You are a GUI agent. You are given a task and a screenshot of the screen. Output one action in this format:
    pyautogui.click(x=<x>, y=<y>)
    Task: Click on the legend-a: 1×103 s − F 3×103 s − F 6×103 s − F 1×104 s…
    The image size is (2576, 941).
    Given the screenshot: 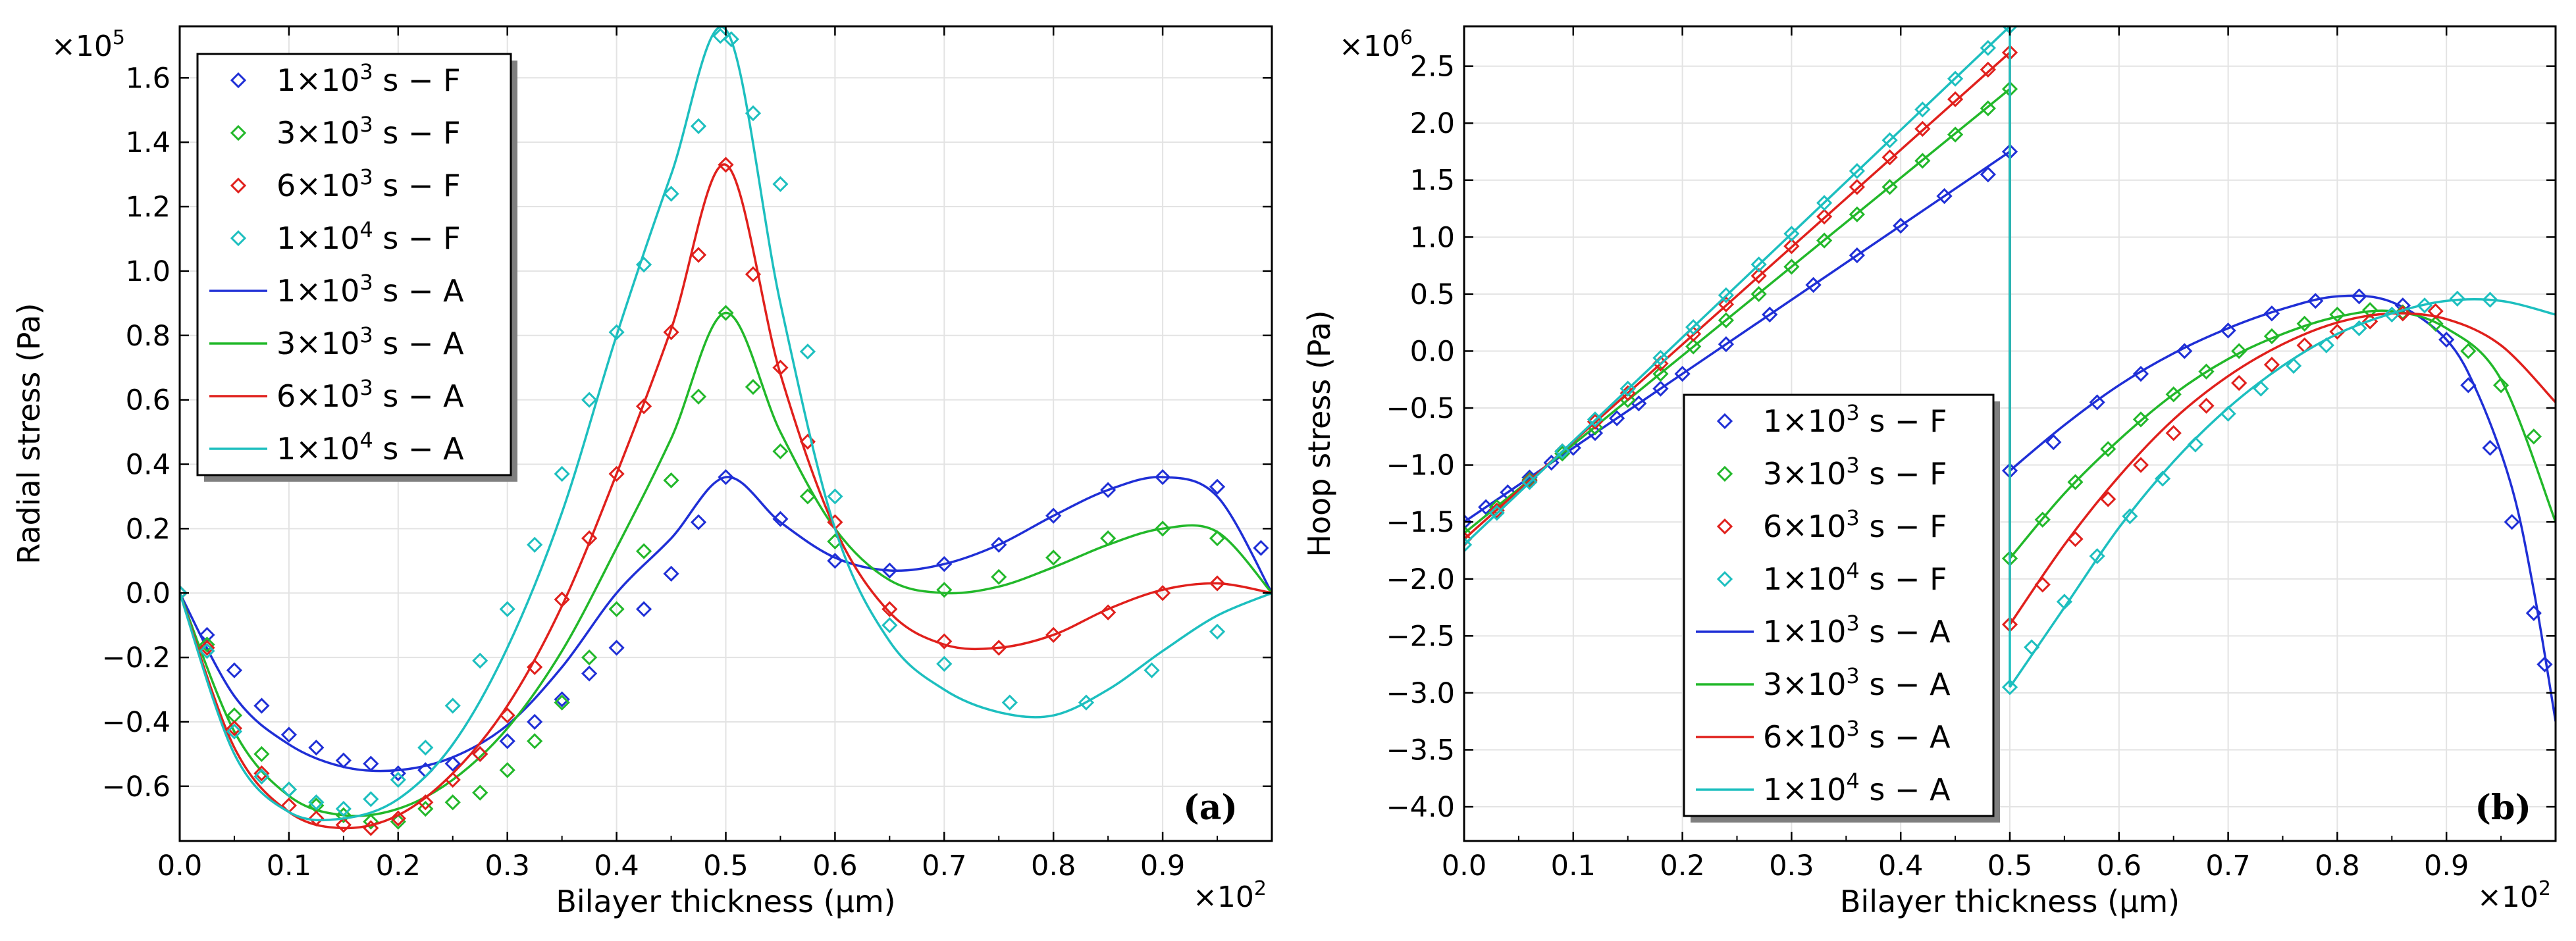 What is the action you would take?
    pyautogui.click(x=356, y=268)
    